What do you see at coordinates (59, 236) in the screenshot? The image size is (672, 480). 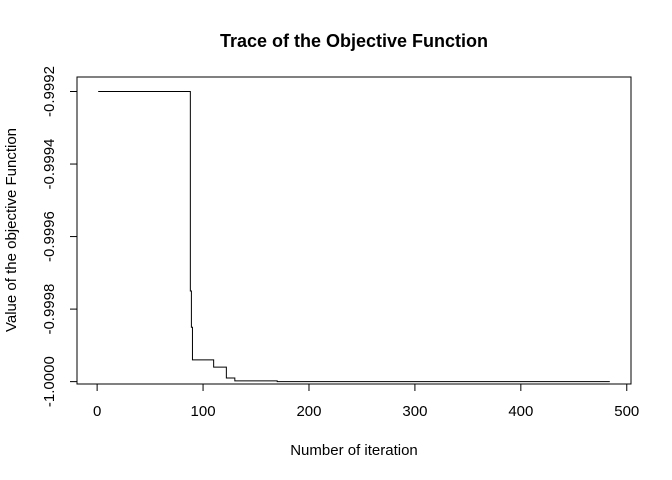 I see `y-axis: -1.0000 -0.9998 -0.9996 -0.9994 -0.9992` at bounding box center [59, 236].